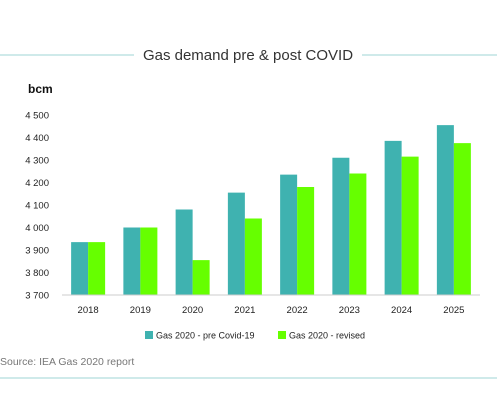 The height and width of the screenshot is (418, 497). I want to click on x-tick-label: 2019, so click(140, 310).